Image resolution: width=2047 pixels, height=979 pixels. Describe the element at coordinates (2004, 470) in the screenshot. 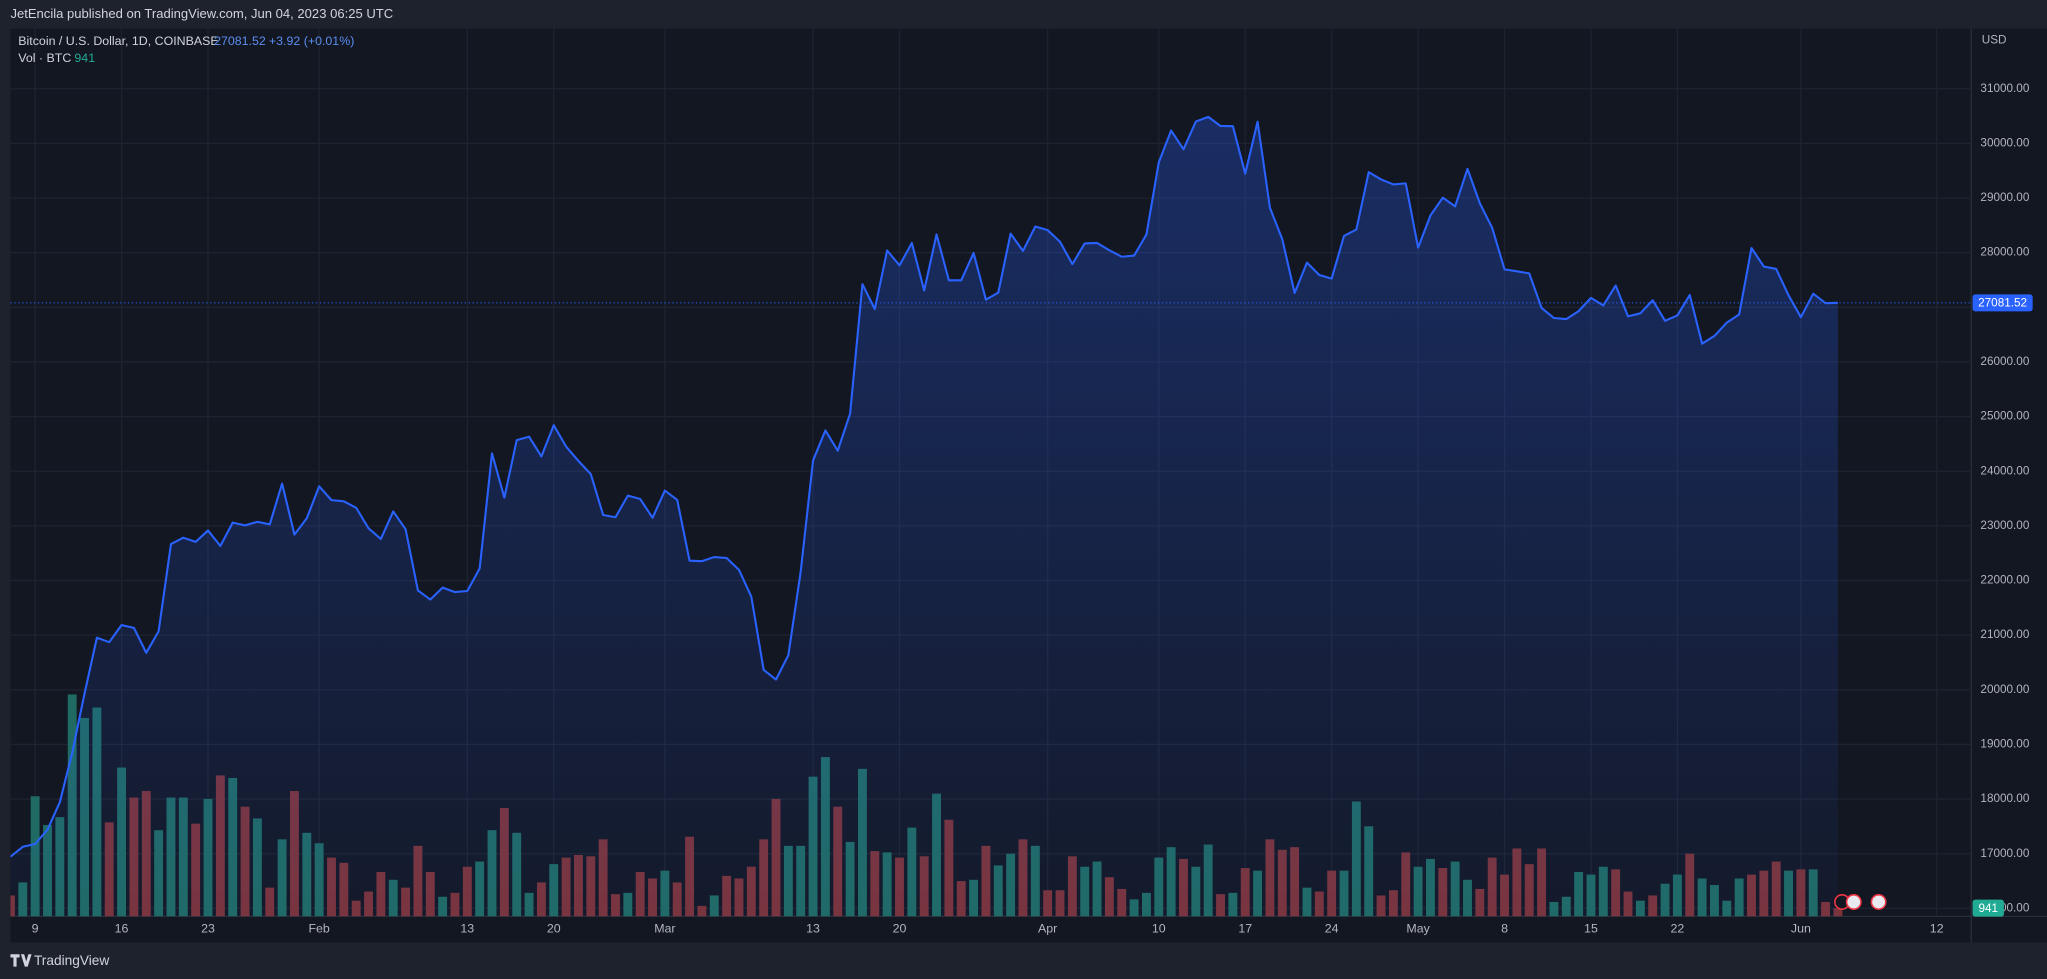

I see `y-tick-label: 24000.00` at that location.